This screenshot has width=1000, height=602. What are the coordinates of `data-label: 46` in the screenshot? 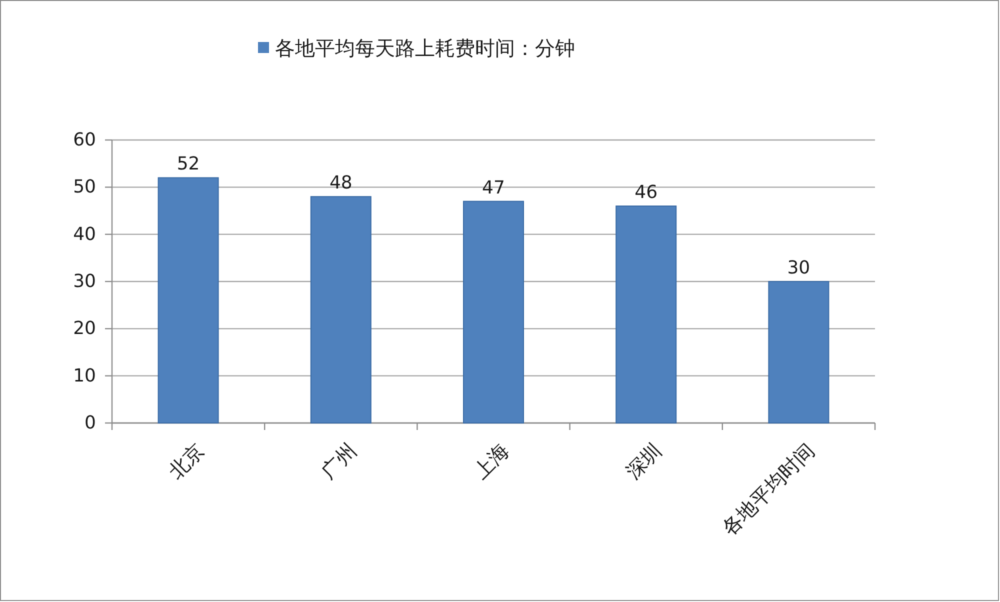 It's located at (646, 193).